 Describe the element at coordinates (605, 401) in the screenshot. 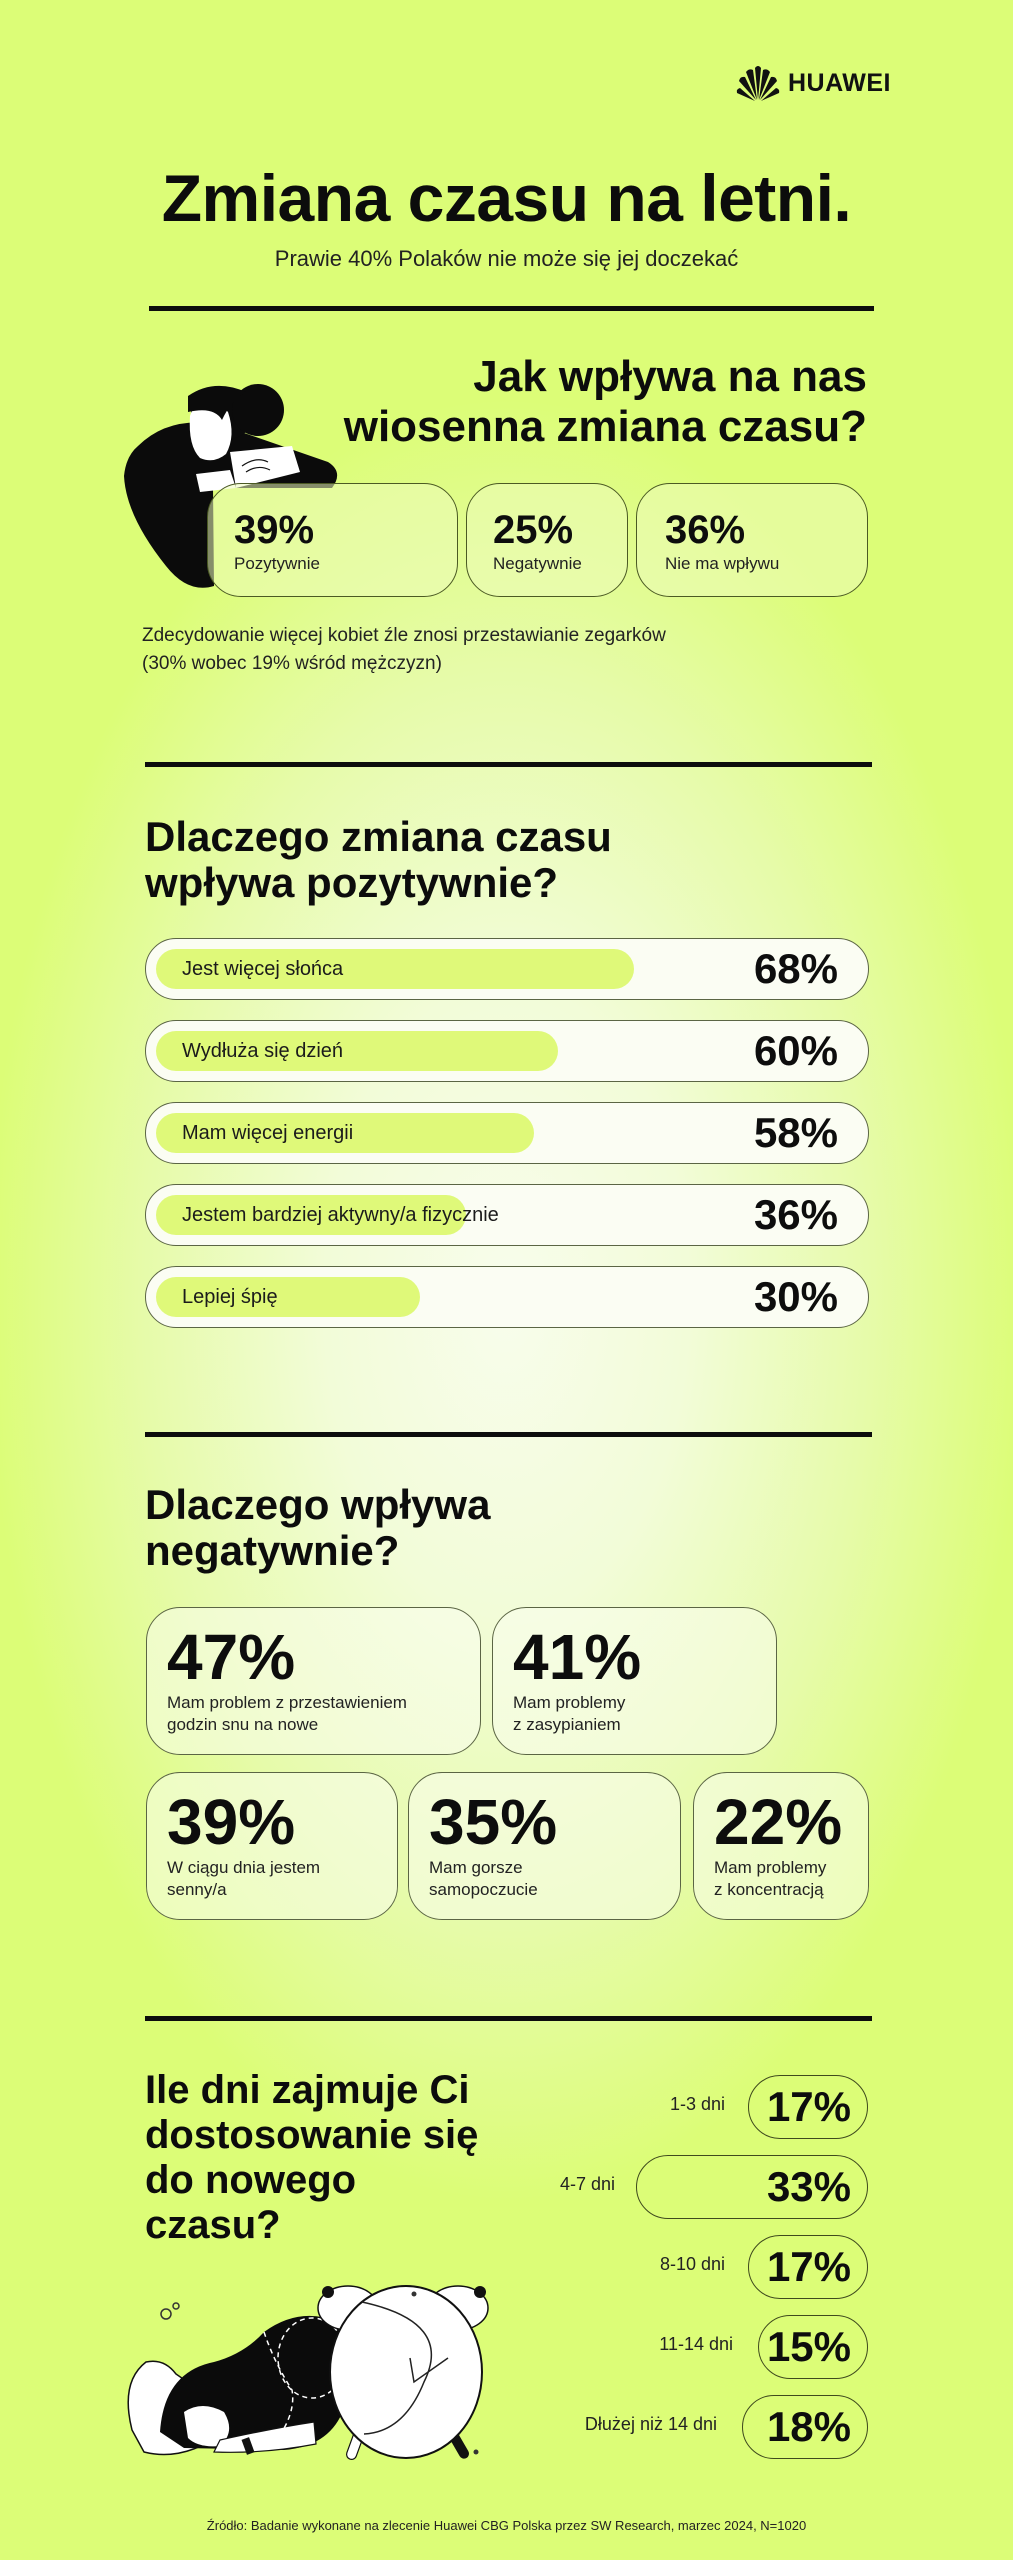

I see `impact-section-title: Jak wpływa na nas wiosenna zmiana czasu?` at that location.